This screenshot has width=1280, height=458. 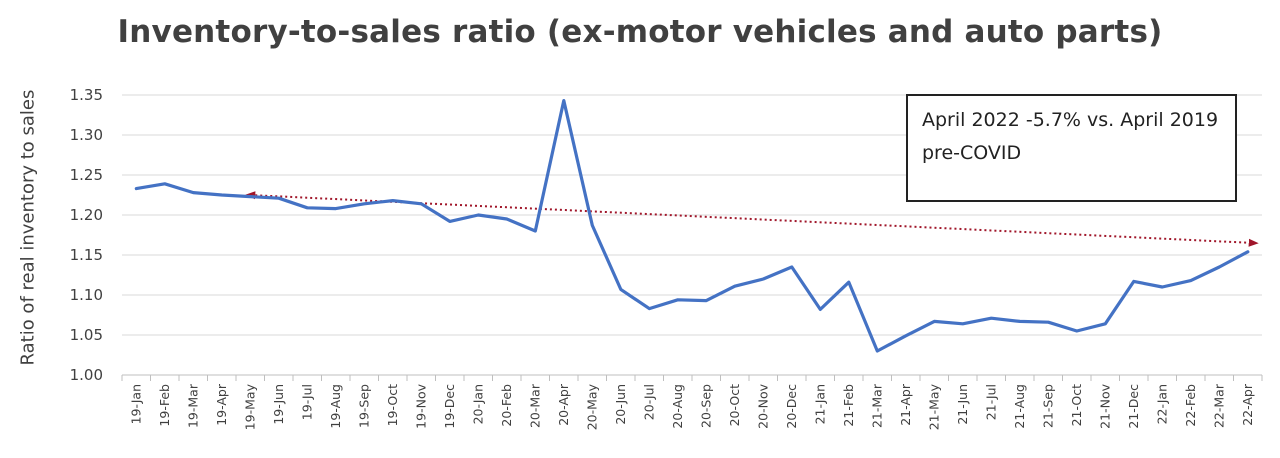 What do you see at coordinates (933, 406) in the screenshot?
I see `x-tick-label: 21-May` at bounding box center [933, 406].